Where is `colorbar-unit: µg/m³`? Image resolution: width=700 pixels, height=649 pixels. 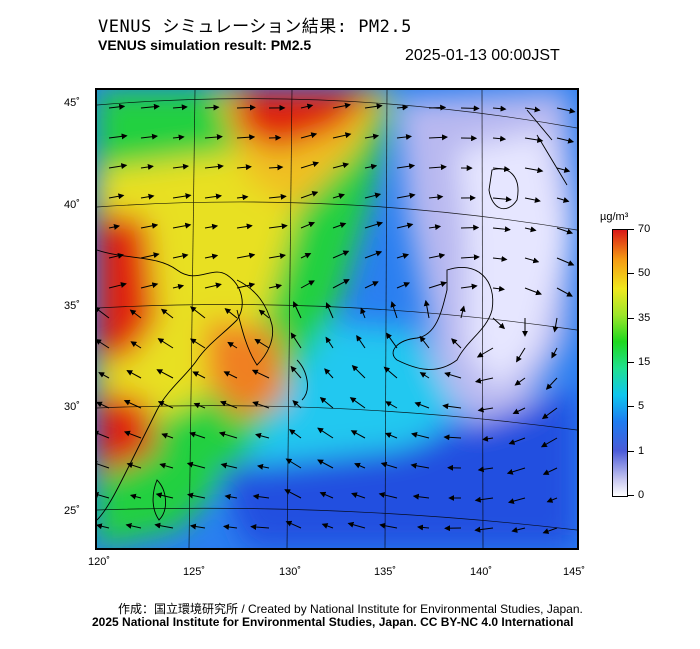
colorbar-unit: µg/m³ is located at coordinates (614, 217).